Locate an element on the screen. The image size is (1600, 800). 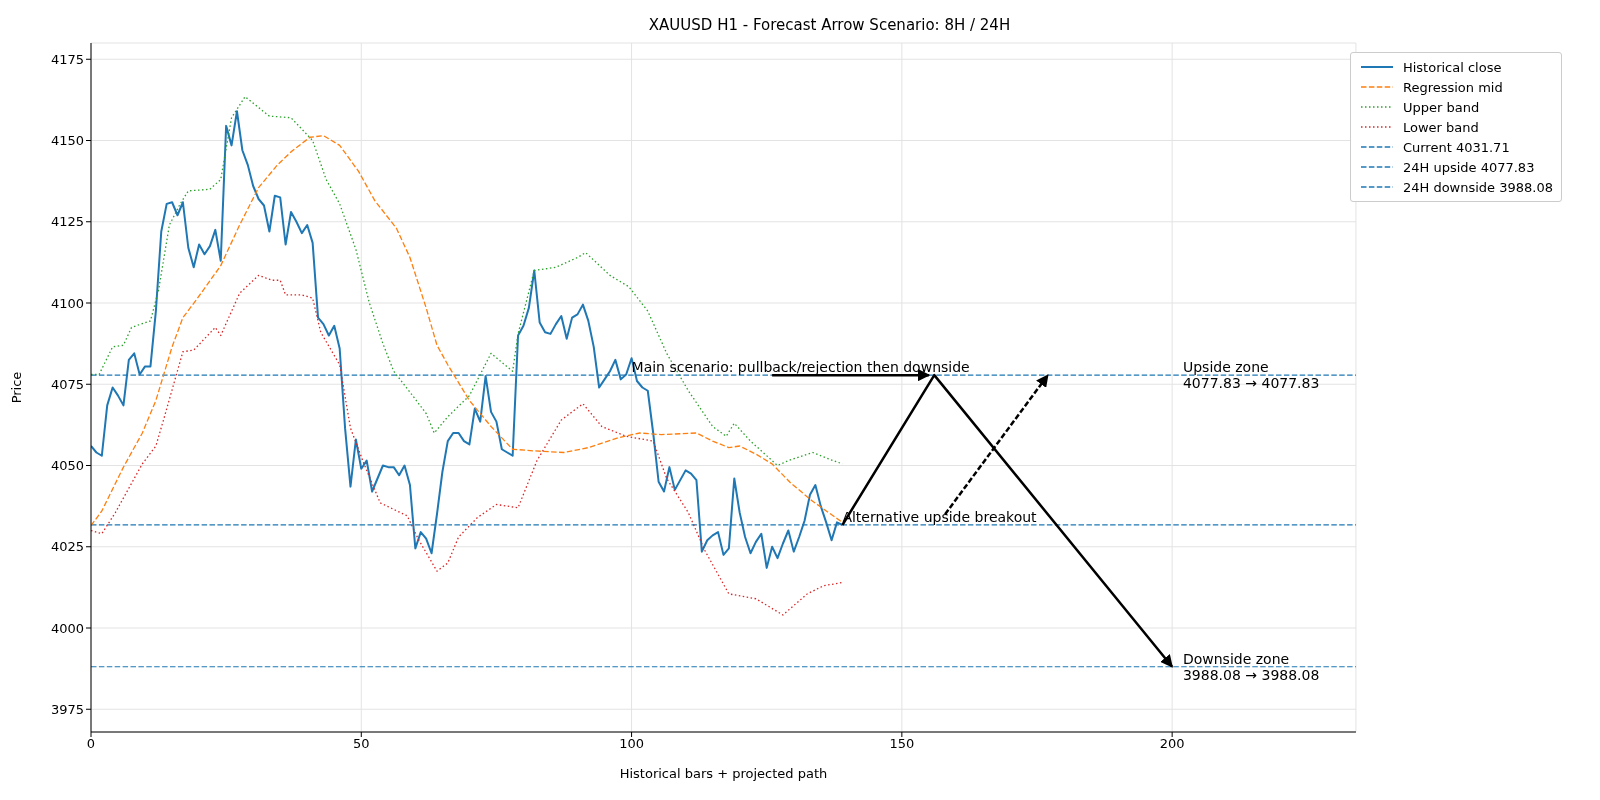
y-axis-title: Price is located at coordinates (16, 387).